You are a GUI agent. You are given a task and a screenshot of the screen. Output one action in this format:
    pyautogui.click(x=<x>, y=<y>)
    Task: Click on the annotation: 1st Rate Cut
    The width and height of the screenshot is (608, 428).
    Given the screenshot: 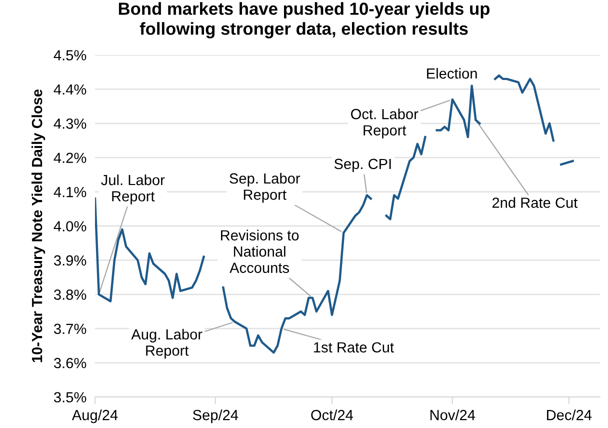 What is the action you would take?
    pyautogui.click(x=354, y=347)
    